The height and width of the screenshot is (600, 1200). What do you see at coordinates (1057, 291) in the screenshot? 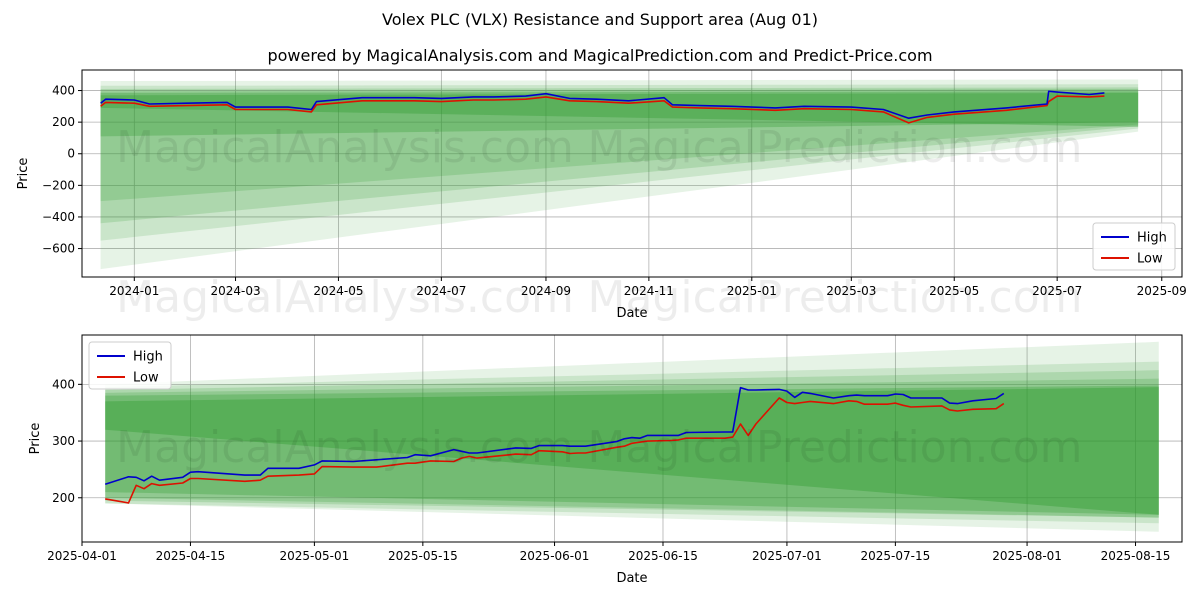
I see `upper-xtick-label-9: 2025-07` at bounding box center [1057, 291].